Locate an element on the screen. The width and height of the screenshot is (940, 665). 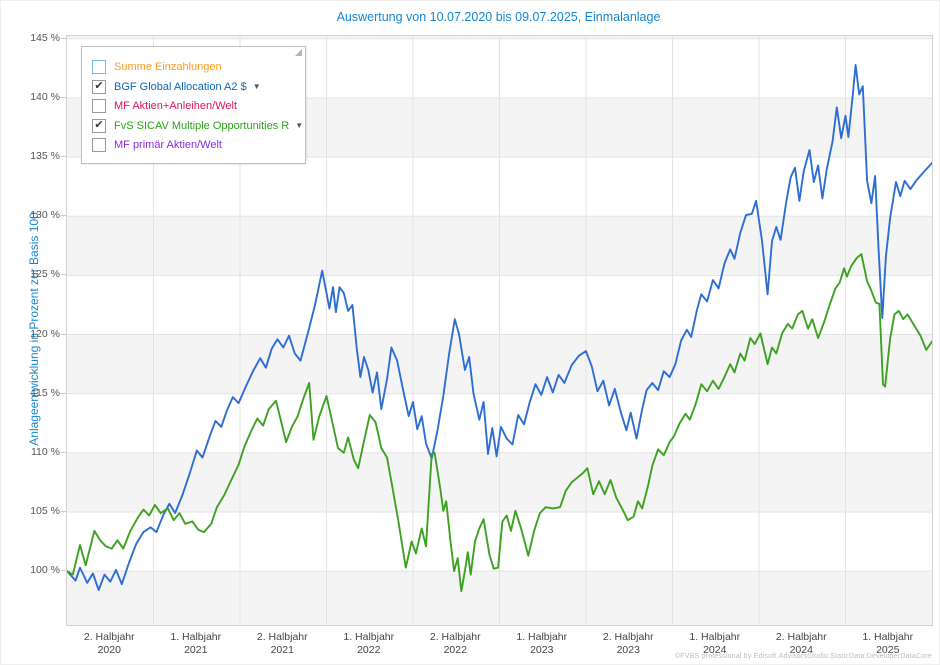
legend-item-fvs-sicav: ✔ FvS SICAV Multiple Opportunities R ▼ is located at coordinates (197, 125).